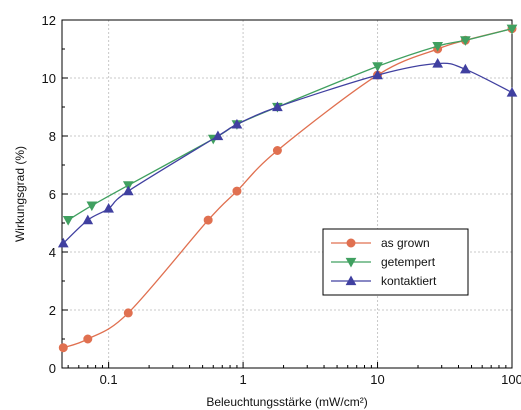  Describe the element at coordinates (109, 379) in the screenshot. I see `x-tick-label: 0.1` at that location.